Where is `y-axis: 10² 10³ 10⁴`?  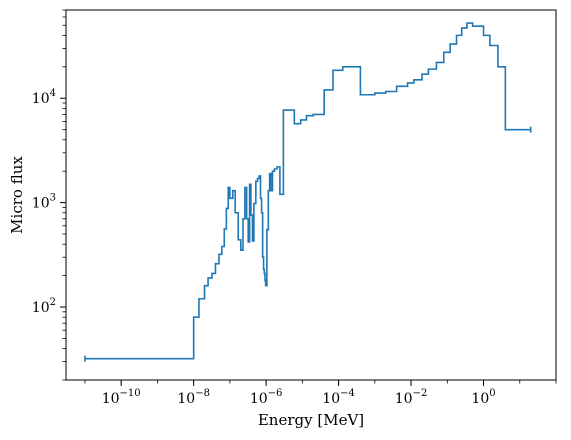
y-axis: 10² 10³ 10⁴ is located at coordinates (49, 195).